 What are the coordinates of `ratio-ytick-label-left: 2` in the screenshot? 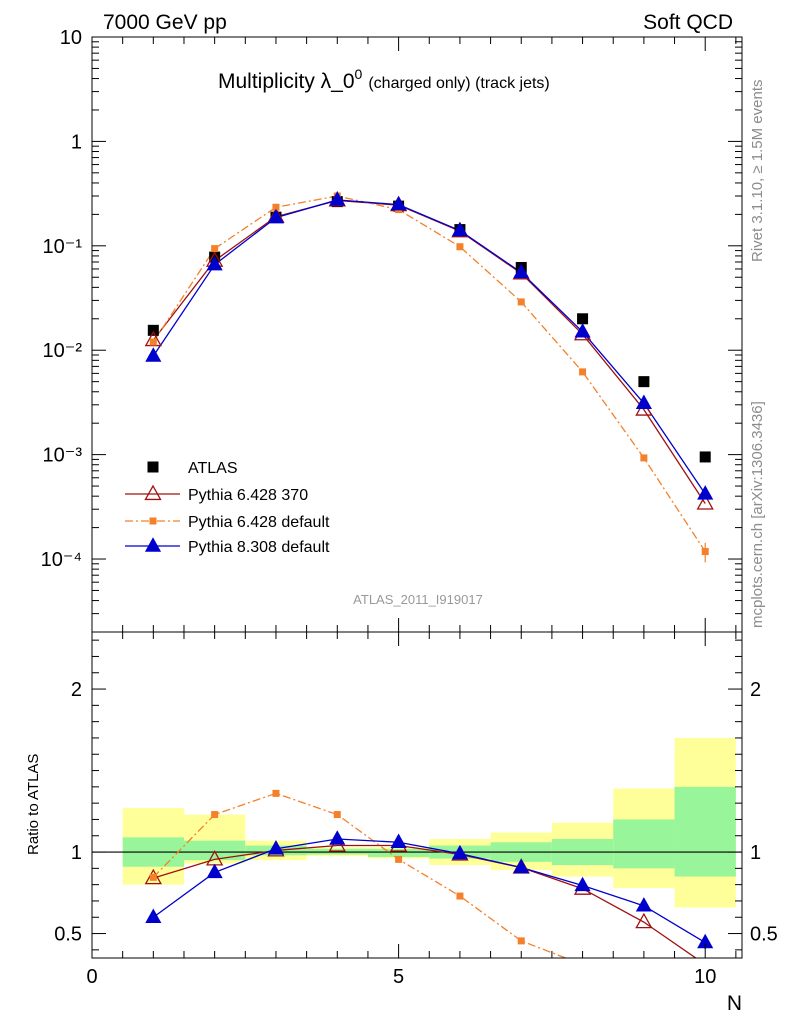 It's located at (76, 690).